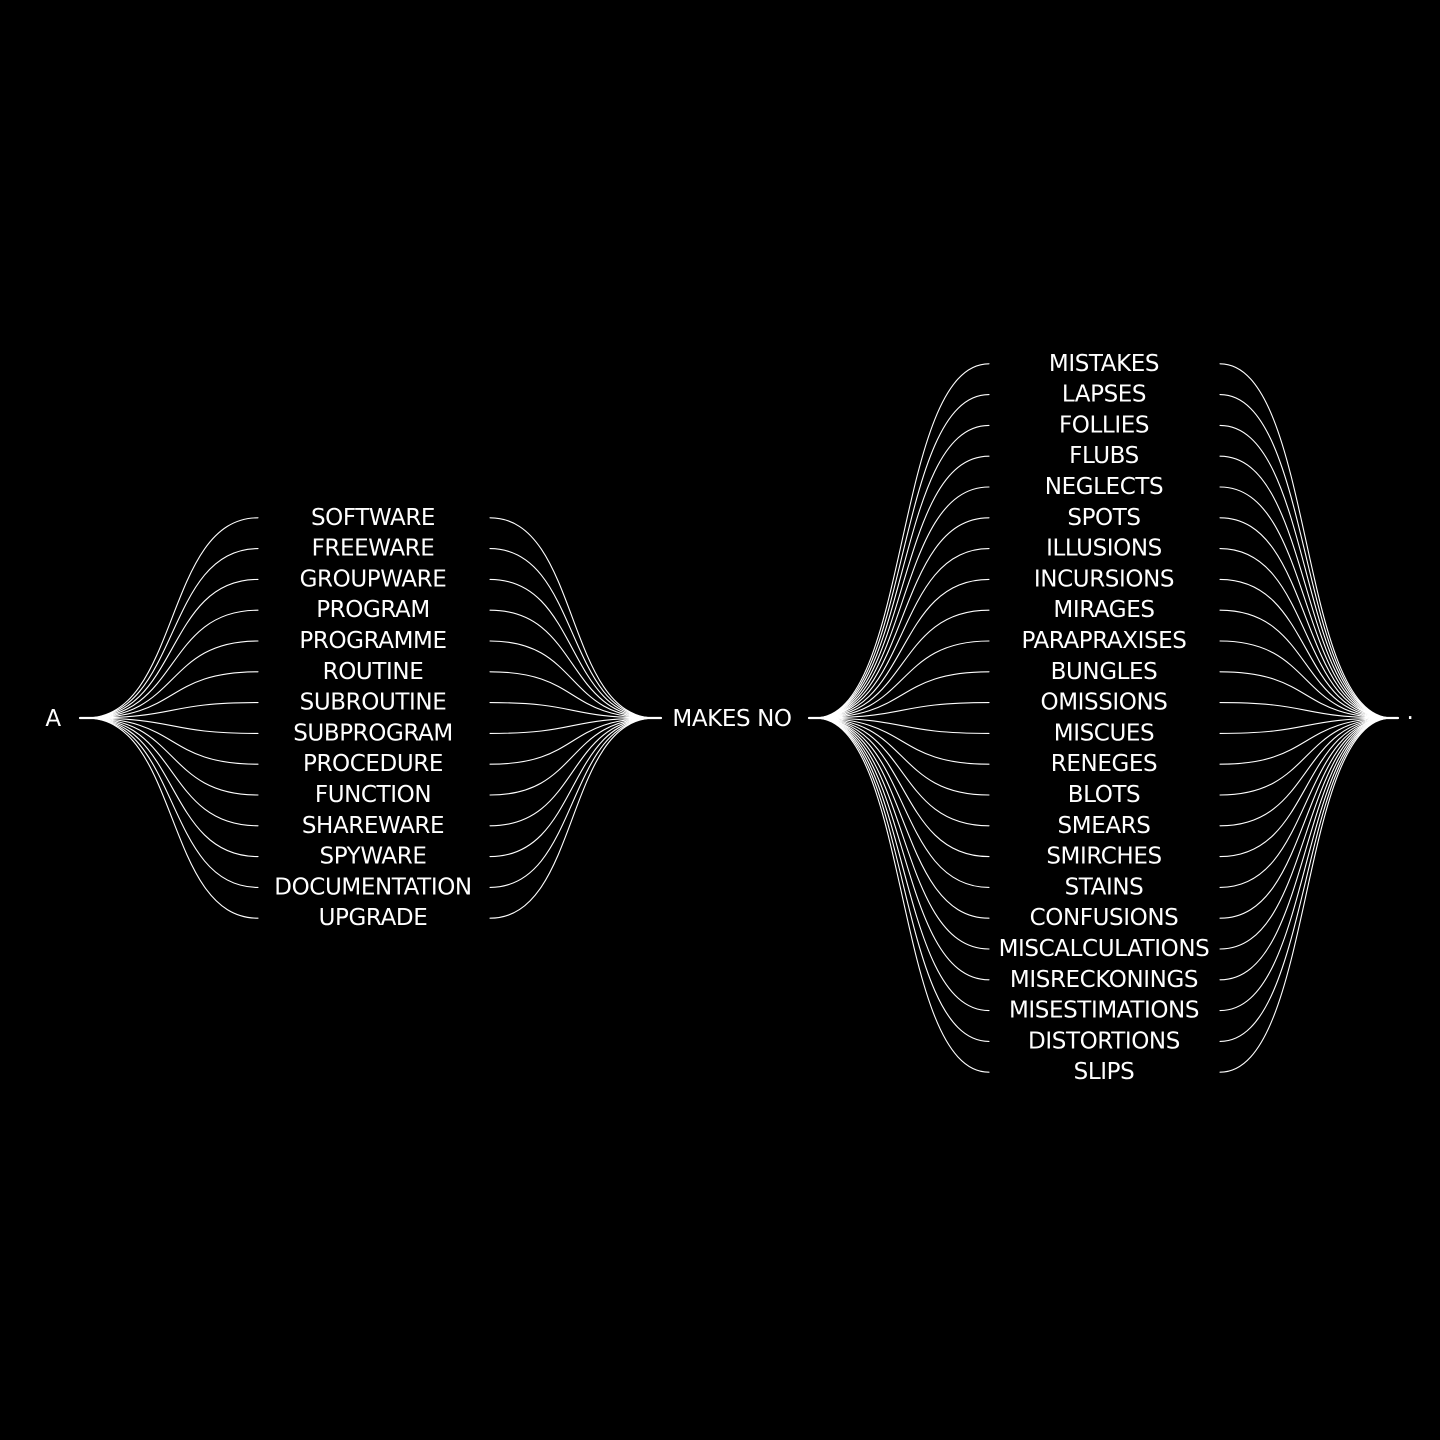 The image size is (1440, 1440). I want to click on right-word: MISRECKONINGS, so click(1104, 980).